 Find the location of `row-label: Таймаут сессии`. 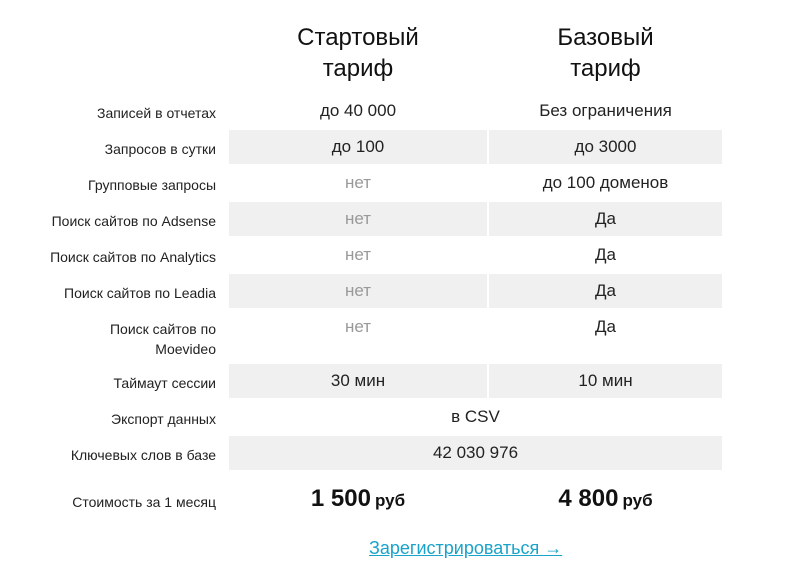

row-label: Таймаут сессии is located at coordinates (164, 383).